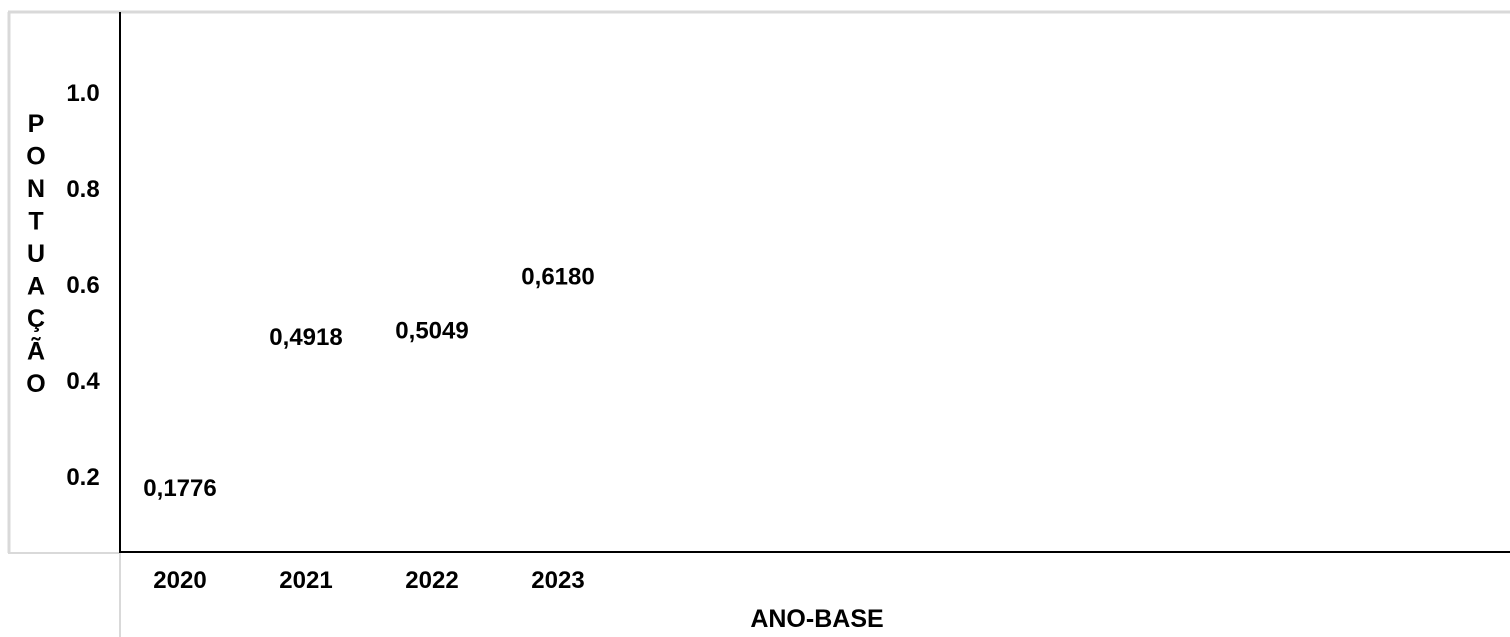 The height and width of the screenshot is (637, 1510). What do you see at coordinates (36, 351) in the screenshot?
I see `y-axis-label-letter: Ã` at bounding box center [36, 351].